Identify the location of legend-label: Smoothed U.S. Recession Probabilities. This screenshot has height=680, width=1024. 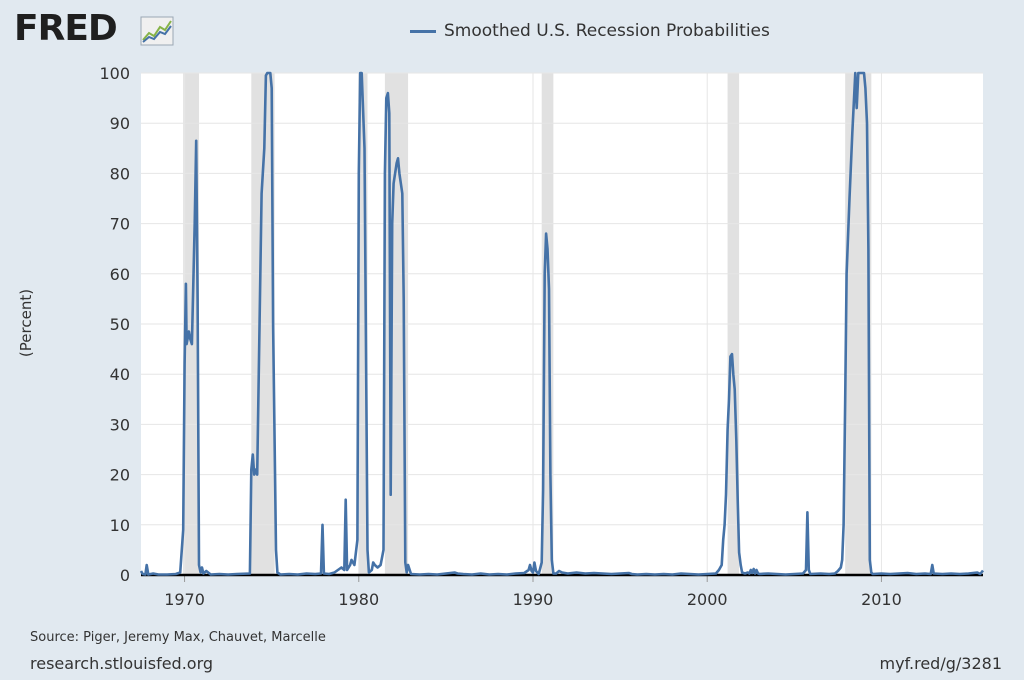
(607, 31).